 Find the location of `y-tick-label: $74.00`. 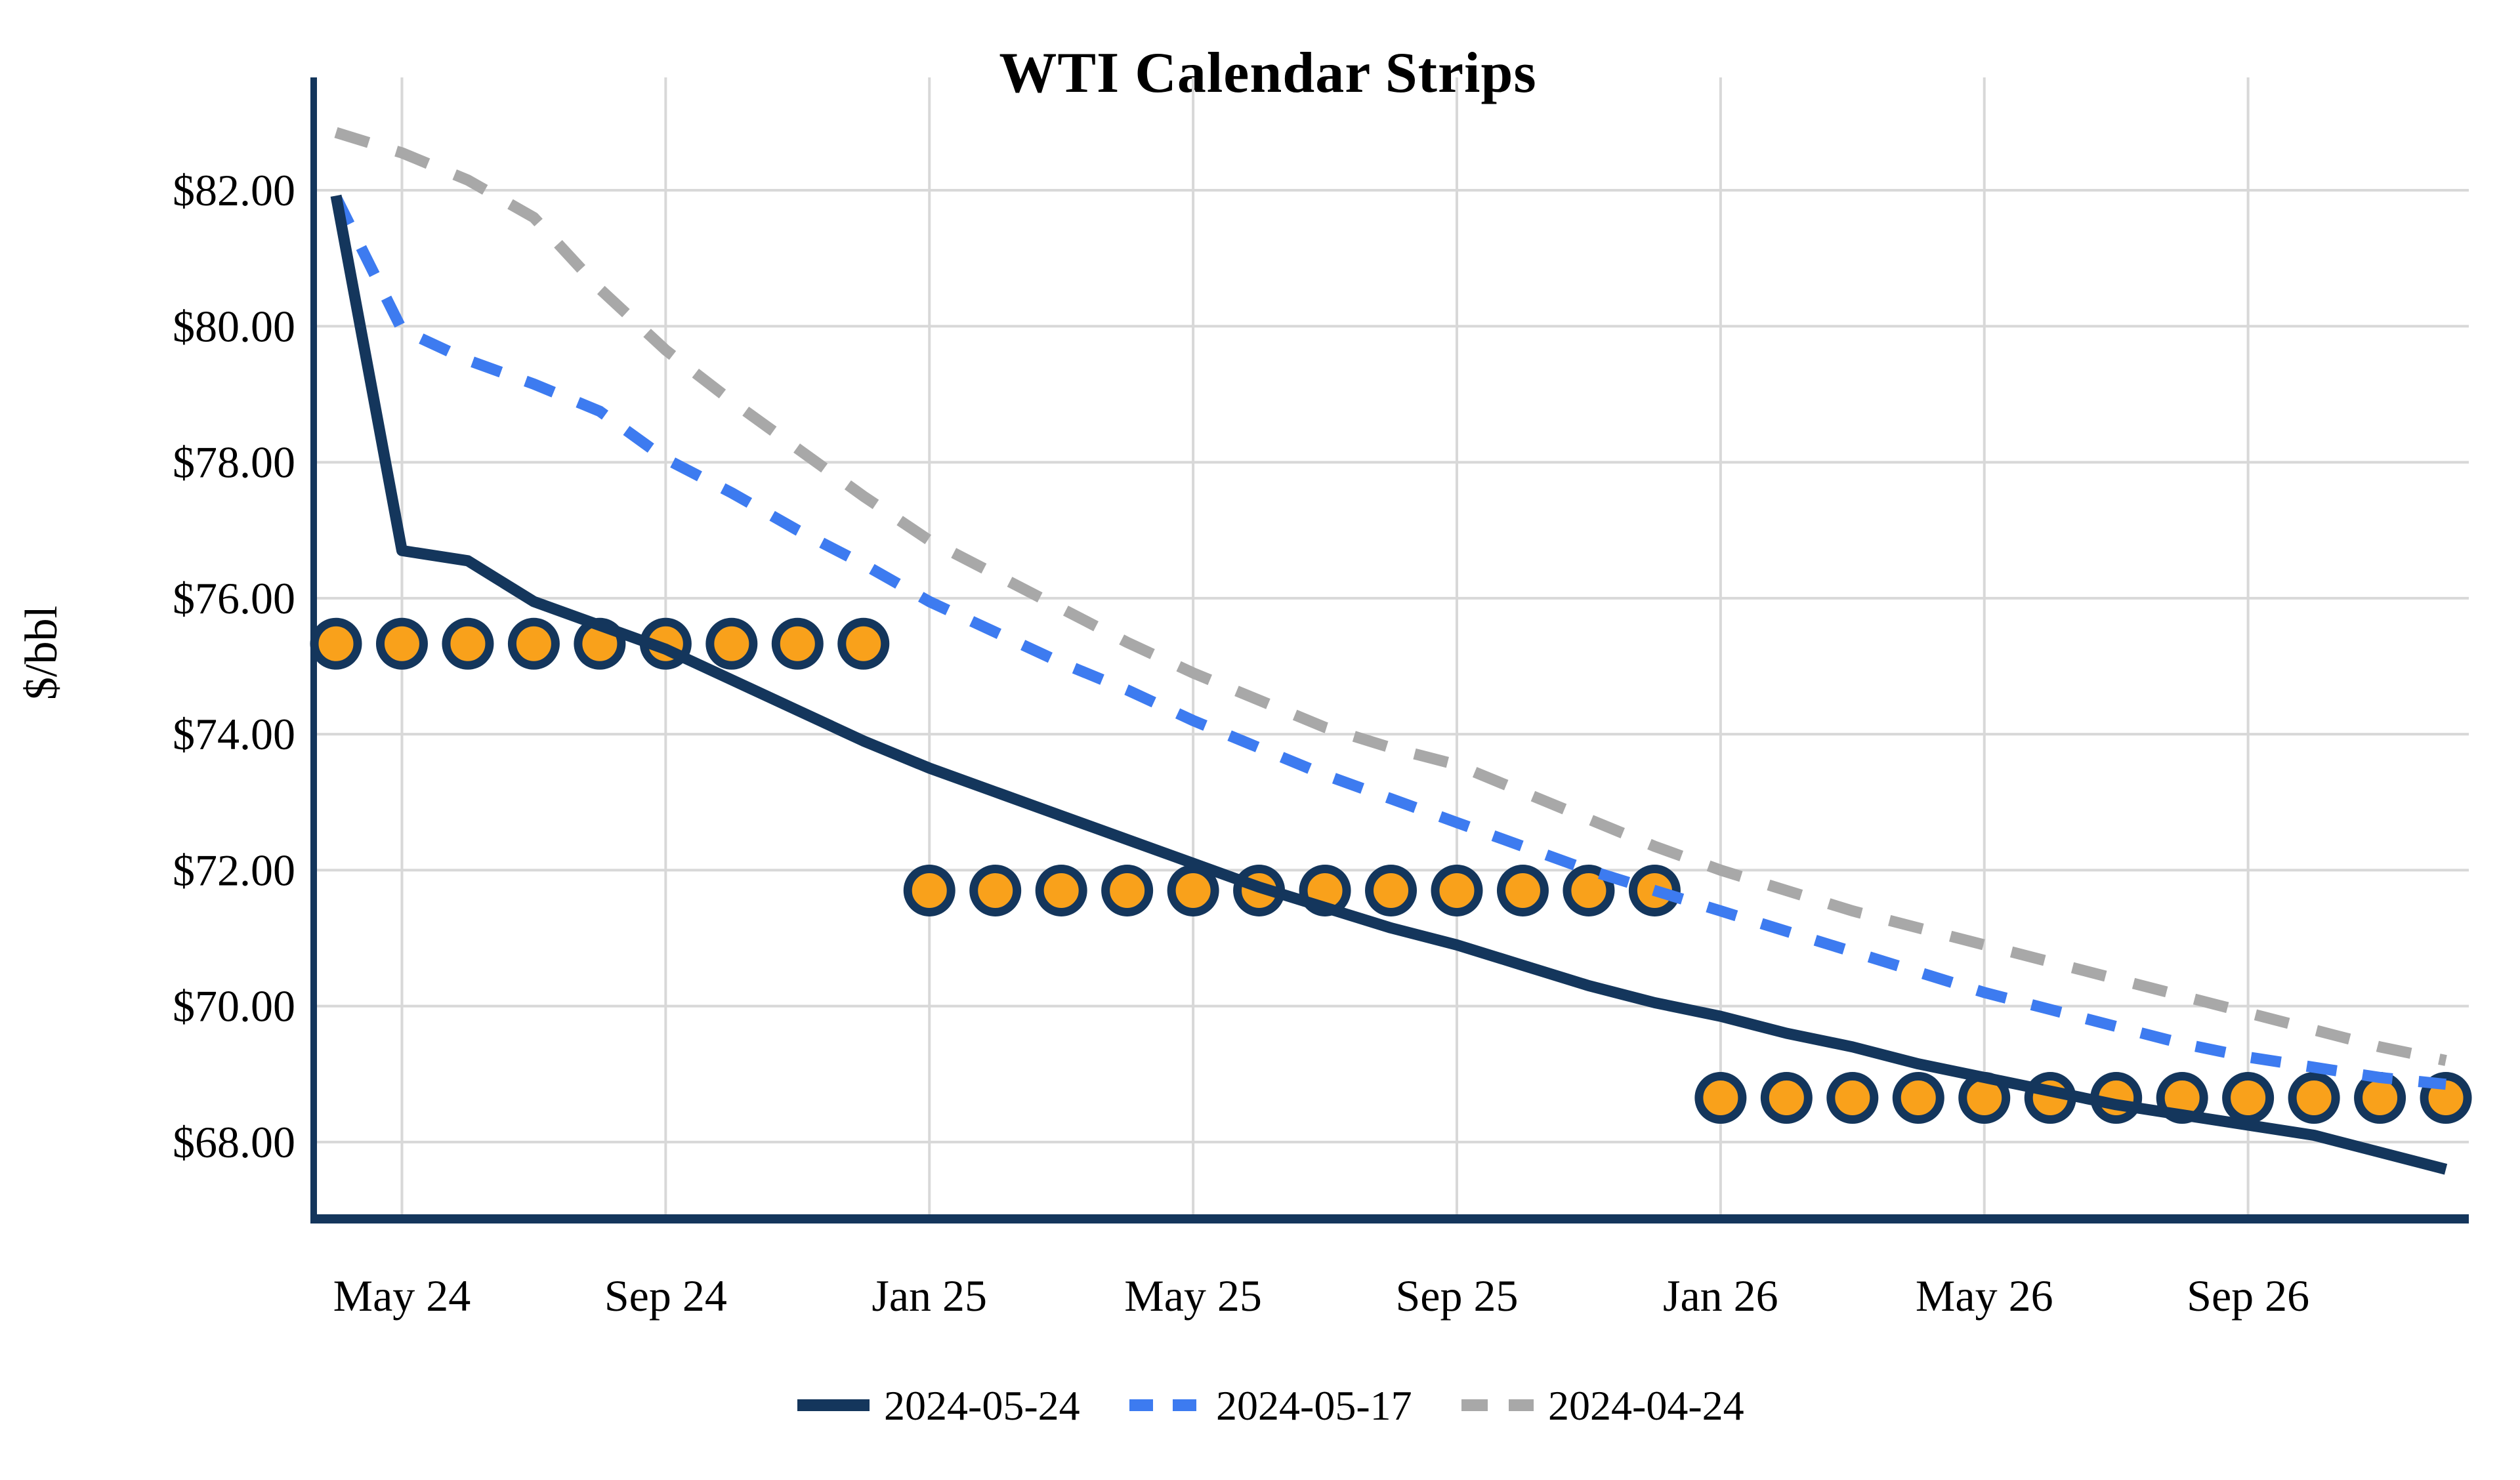

y-tick-label: $74.00 is located at coordinates (234, 734).